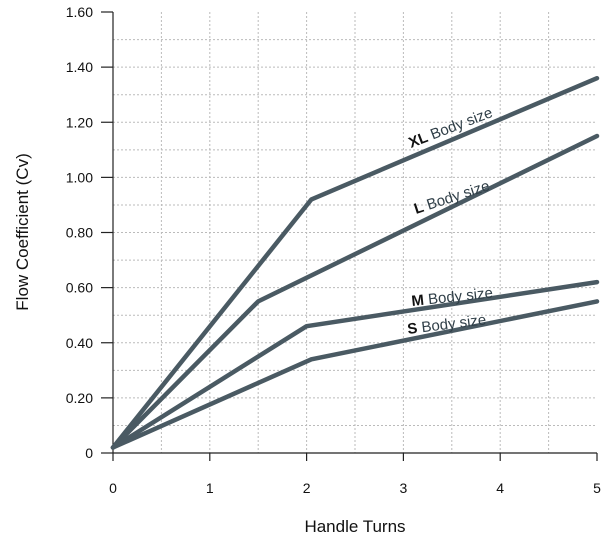  I want to click on series-label-size-code: XL, so click(418, 140).